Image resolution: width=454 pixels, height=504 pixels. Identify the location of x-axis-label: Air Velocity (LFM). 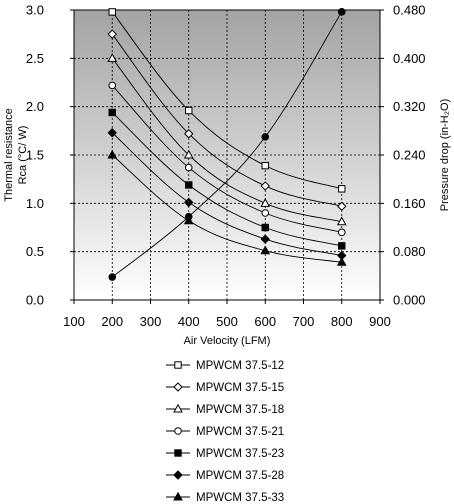
(227, 341).